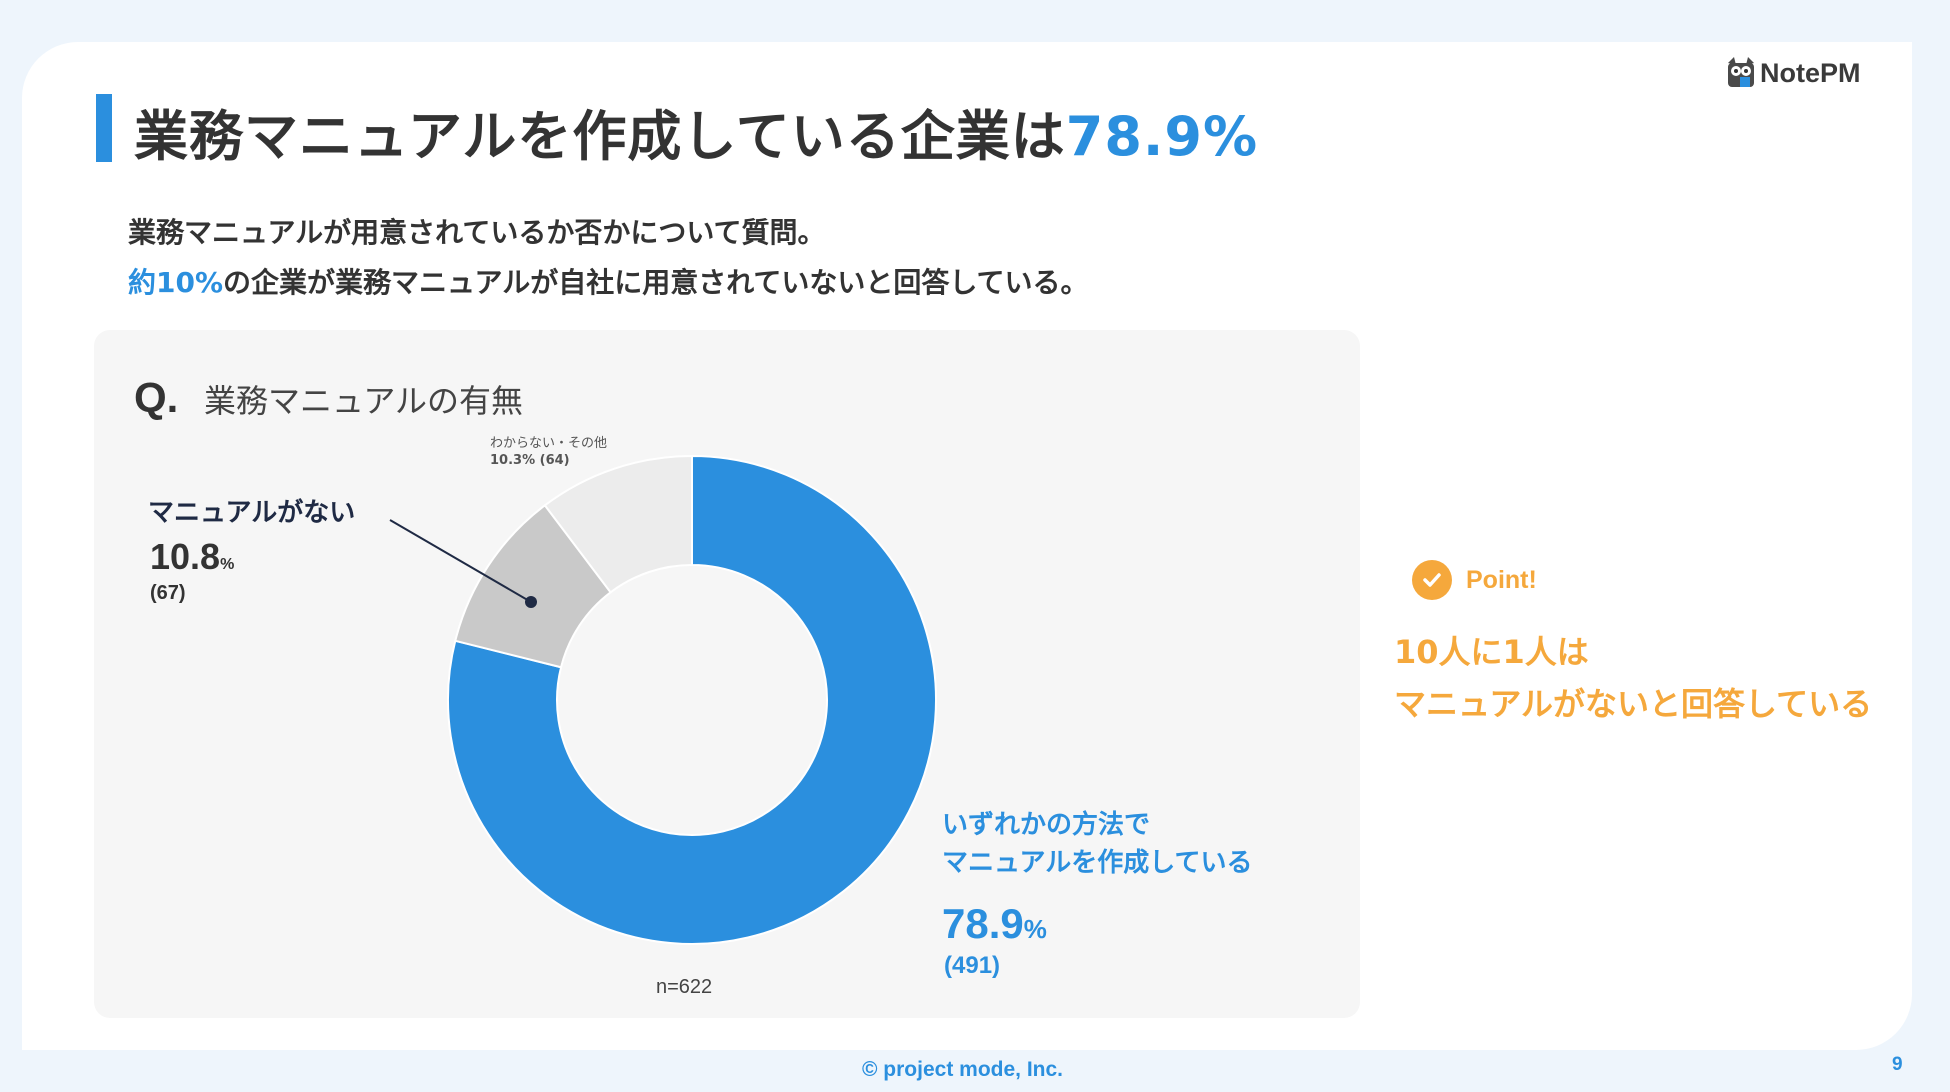 The width and height of the screenshot is (1950, 1092). I want to click on point-label: Point!, so click(1501, 579).